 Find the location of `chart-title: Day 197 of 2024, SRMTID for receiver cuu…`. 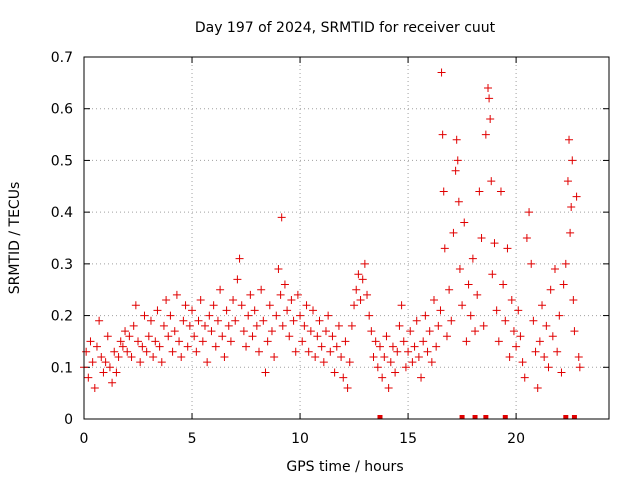

chart-title: Day 197 of 2024, SRMTID for receiver cuu… is located at coordinates (345, 28).